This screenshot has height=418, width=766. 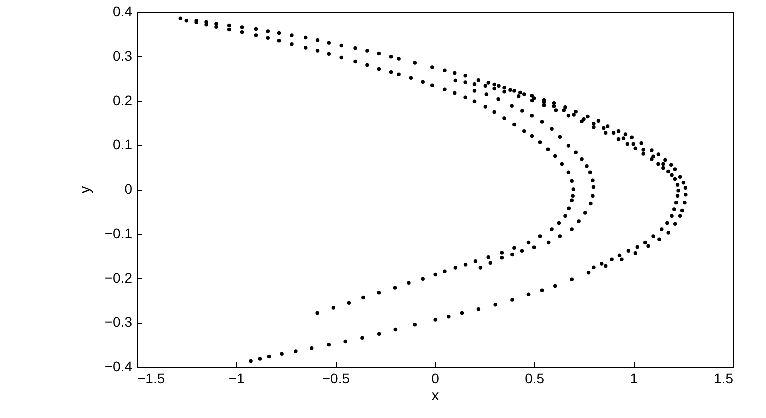 What do you see at coordinates (436, 378) in the screenshot?
I see `x-tick-label: 0` at bounding box center [436, 378].